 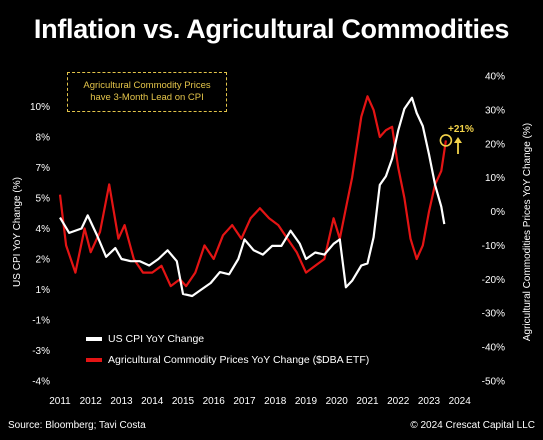 I want to click on left-tick-label: -4%, so click(x=41, y=382).